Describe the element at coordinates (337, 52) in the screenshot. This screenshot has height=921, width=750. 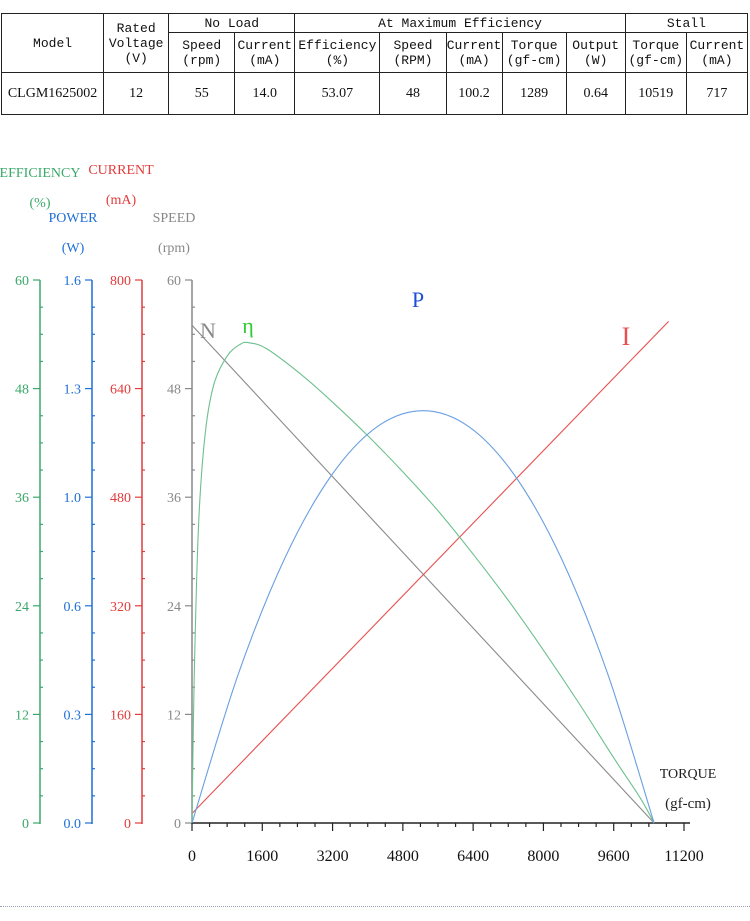
I see `subheader-efficiency: Efficiency (%)` at that location.